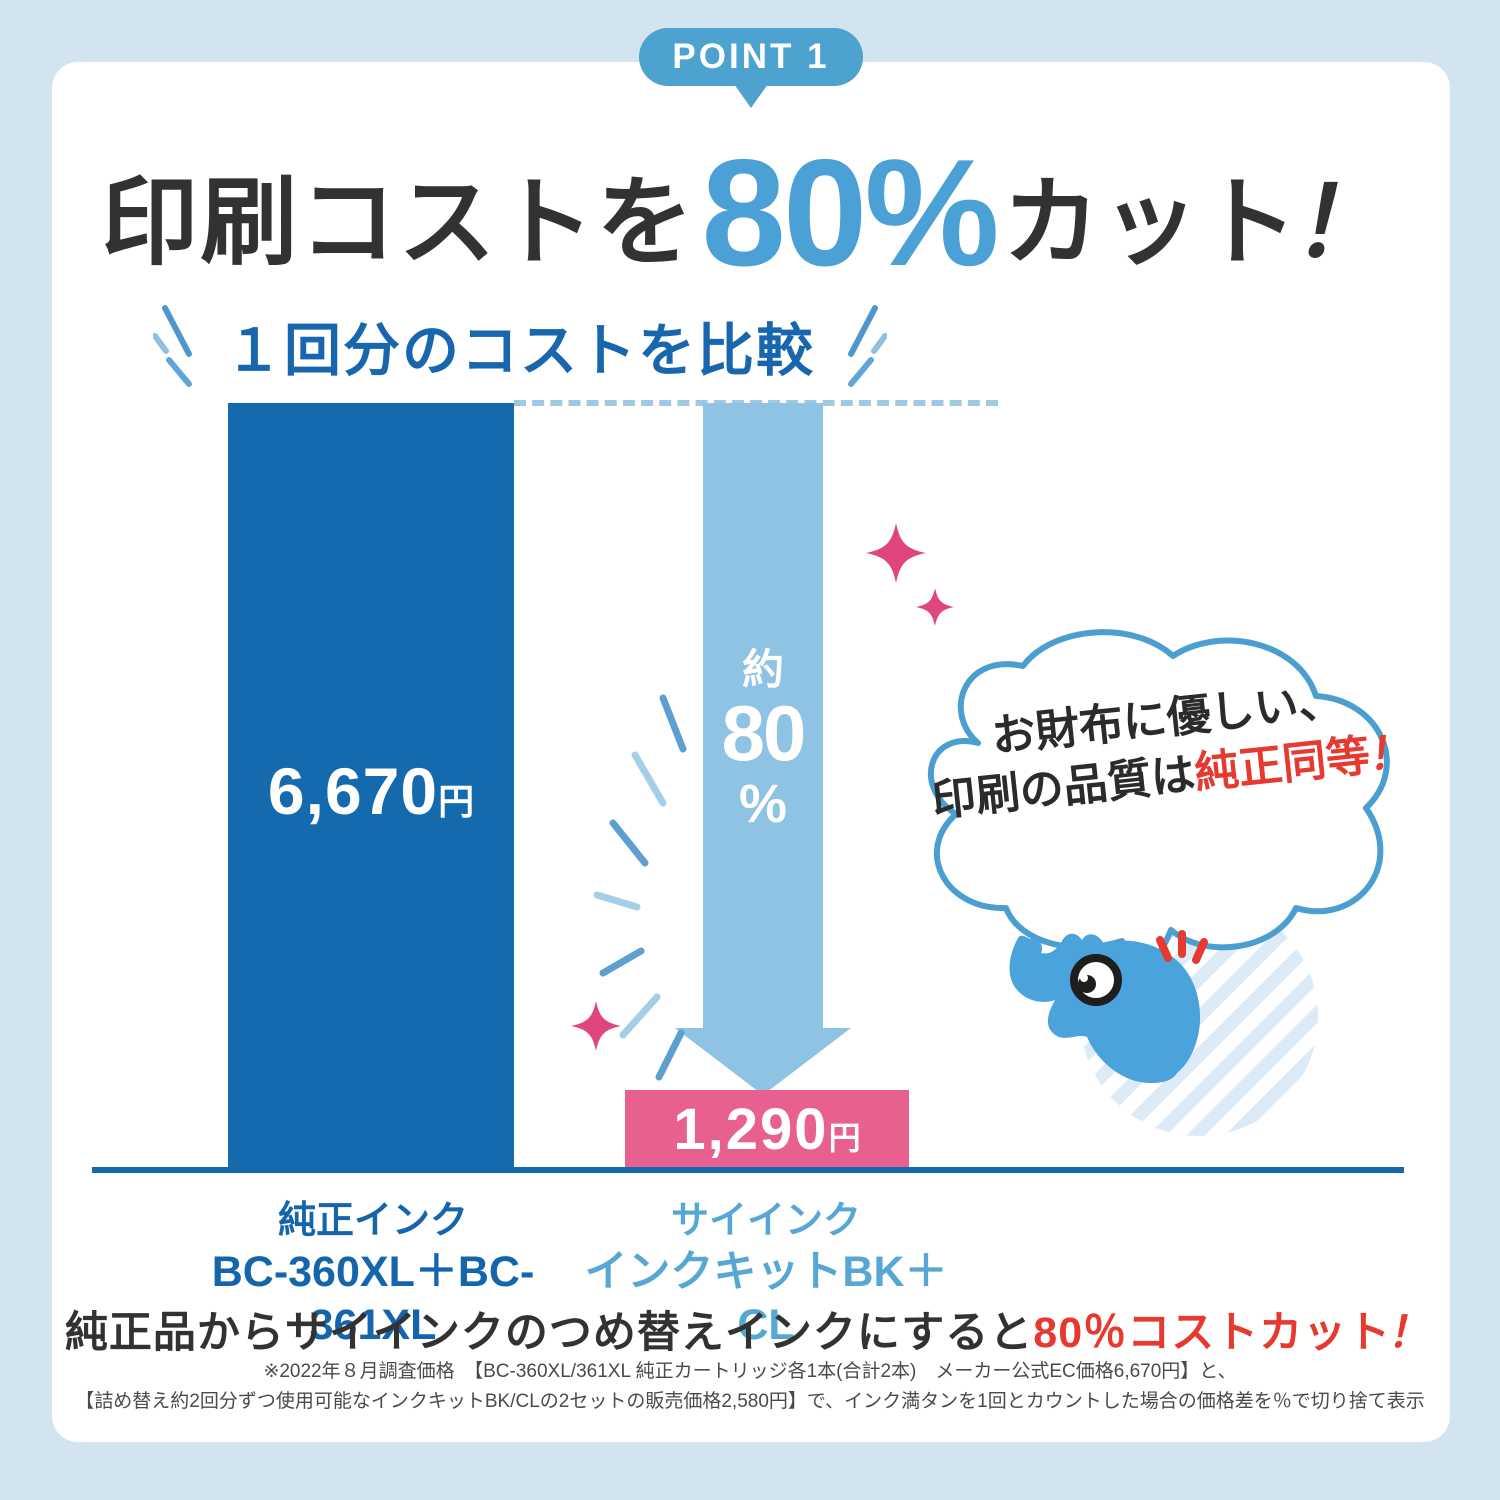  Describe the element at coordinates (172, 346) in the screenshot. I see `emphasis-slashes-left-icon` at that location.